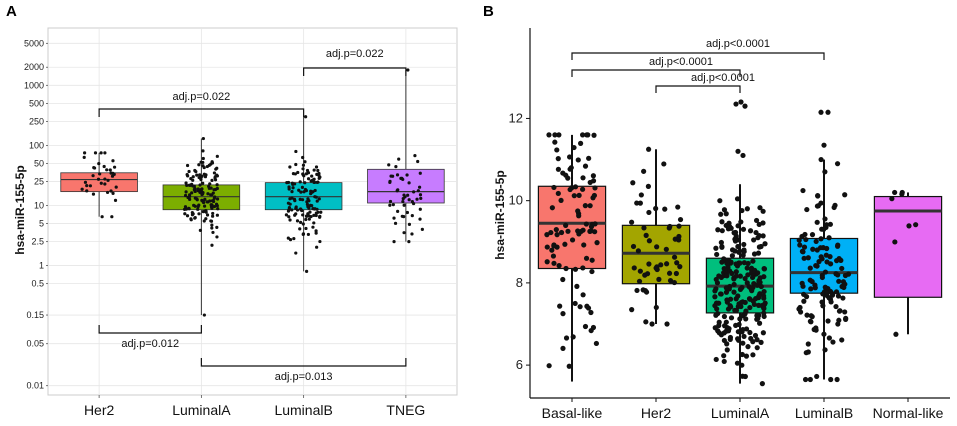 Image resolution: width=957 pixels, height=426 pixels. I want to click on panel-b-comparisons: adj.p<0.0001 adj.p<0.0001 adj.p<0.0001, so click(698, 65).